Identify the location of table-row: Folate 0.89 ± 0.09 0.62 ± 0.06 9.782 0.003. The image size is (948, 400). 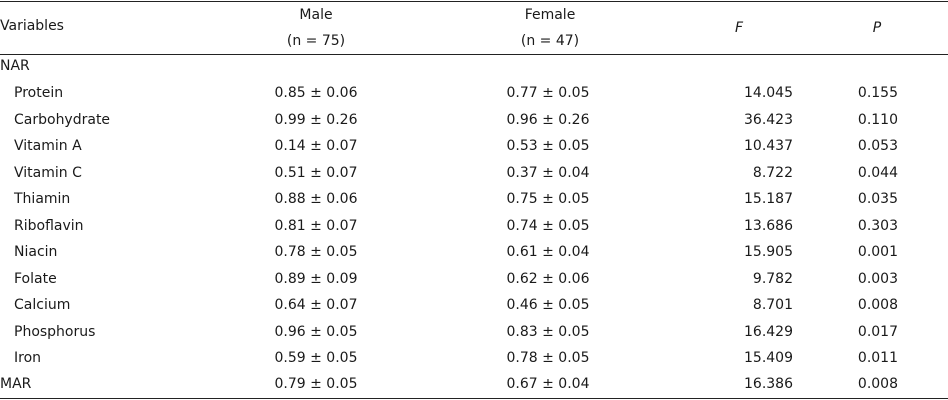
(474, 279).